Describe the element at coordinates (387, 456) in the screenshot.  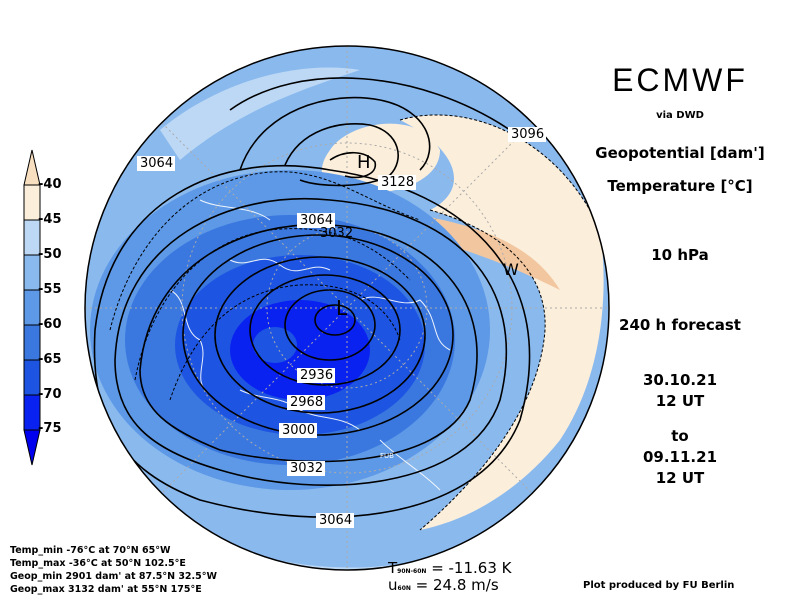
I see `fub-mark: FUB` at that location.